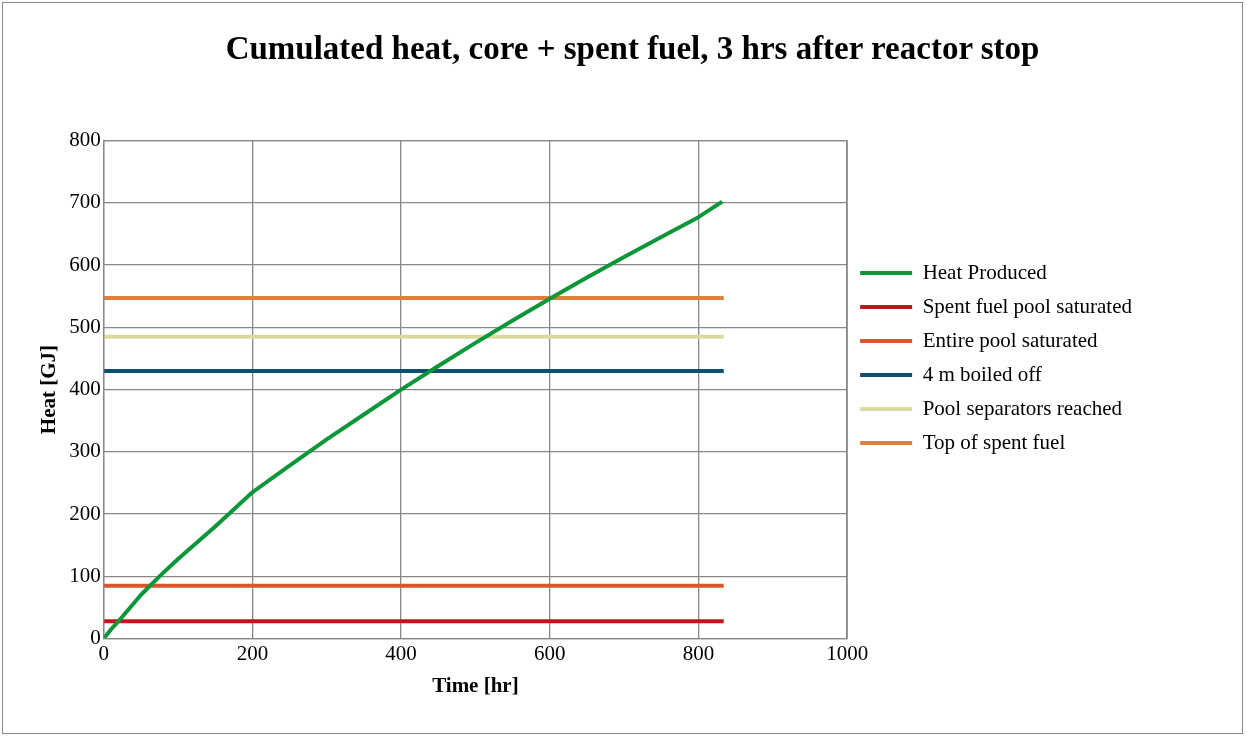  I want to click on y-axis-title: Heat [GJ], so click(48, 389).